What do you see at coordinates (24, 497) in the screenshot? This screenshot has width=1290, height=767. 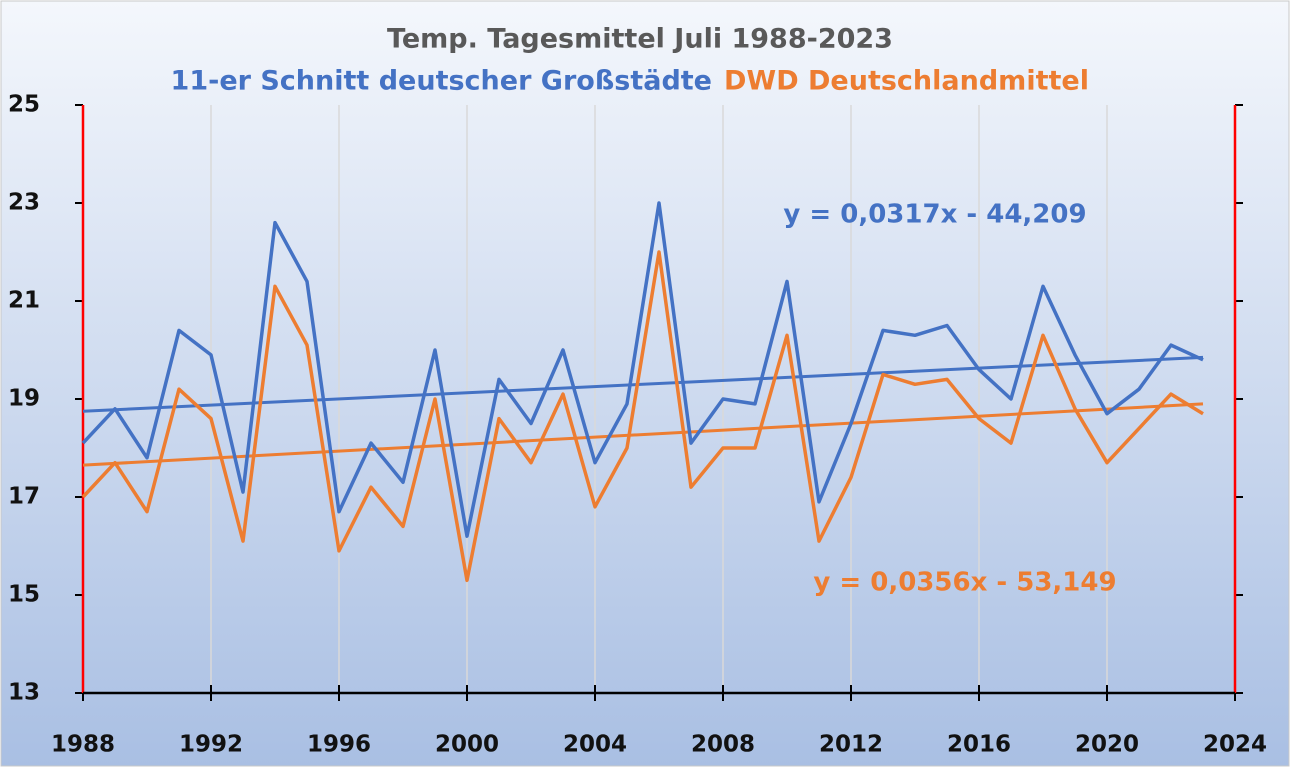 I see `y-tick-label: 17` at bounding box center [24, 497].